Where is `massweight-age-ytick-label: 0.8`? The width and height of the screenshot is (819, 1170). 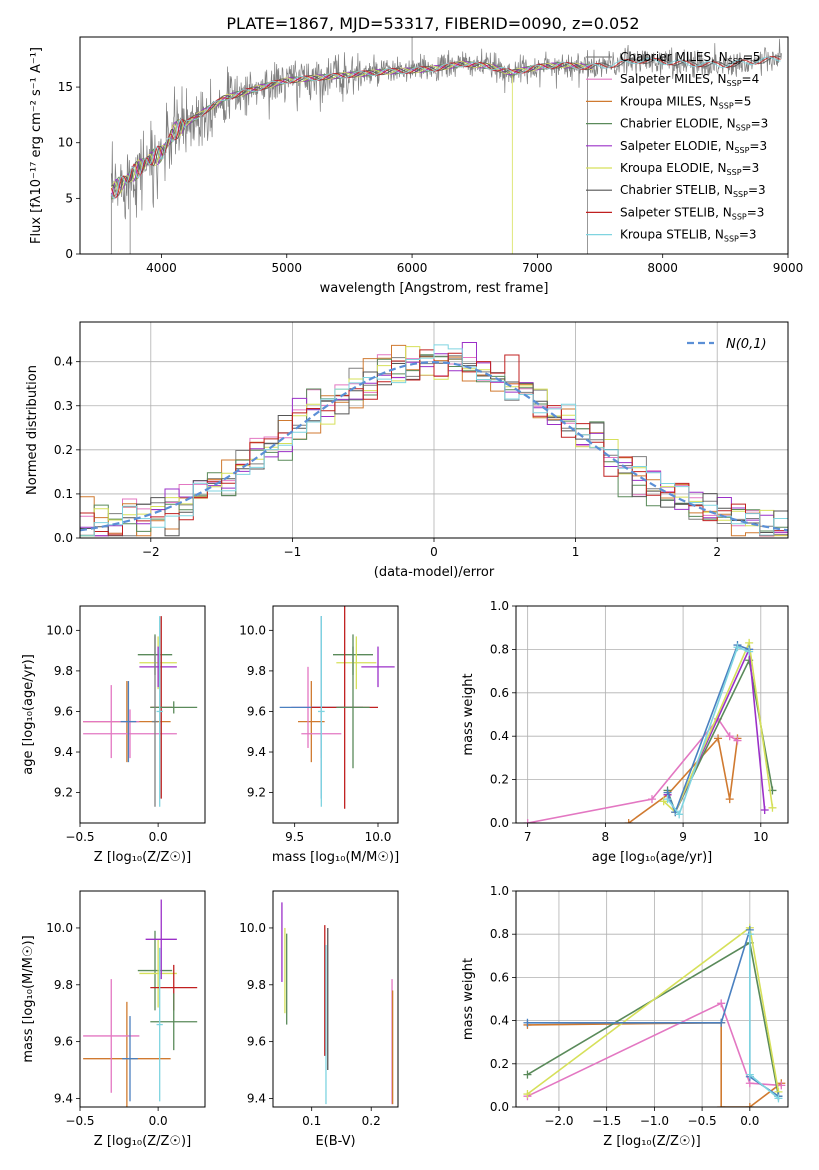 massweight-age-ytick-label: 0.8 is located at coordinates (499, 649).